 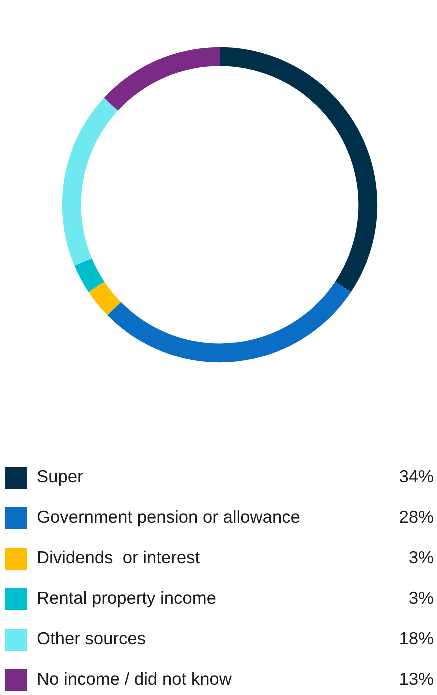 What do you see at coordinates (135, 679) in the screenshot?
I see `legend-label: No income / did not know` at bounding box center [135, 679].